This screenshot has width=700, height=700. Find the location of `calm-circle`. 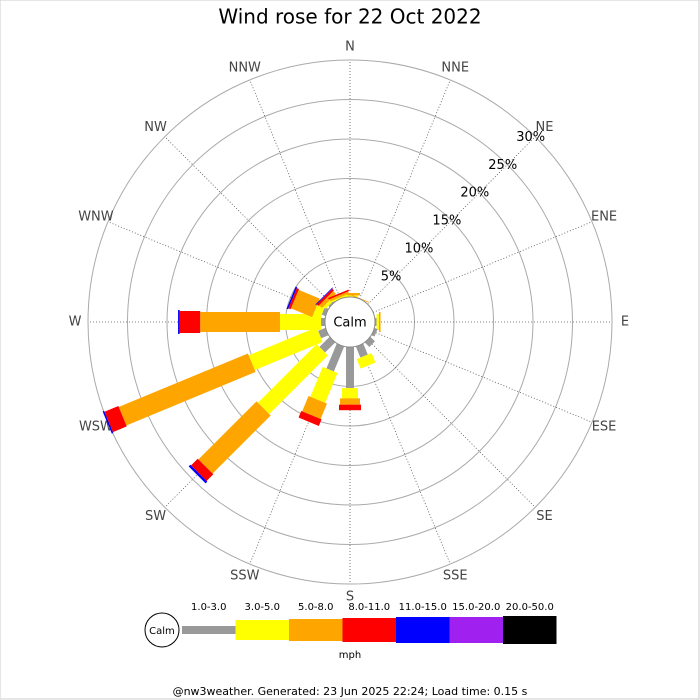

calm-circle is located at coordinates (350, 322).